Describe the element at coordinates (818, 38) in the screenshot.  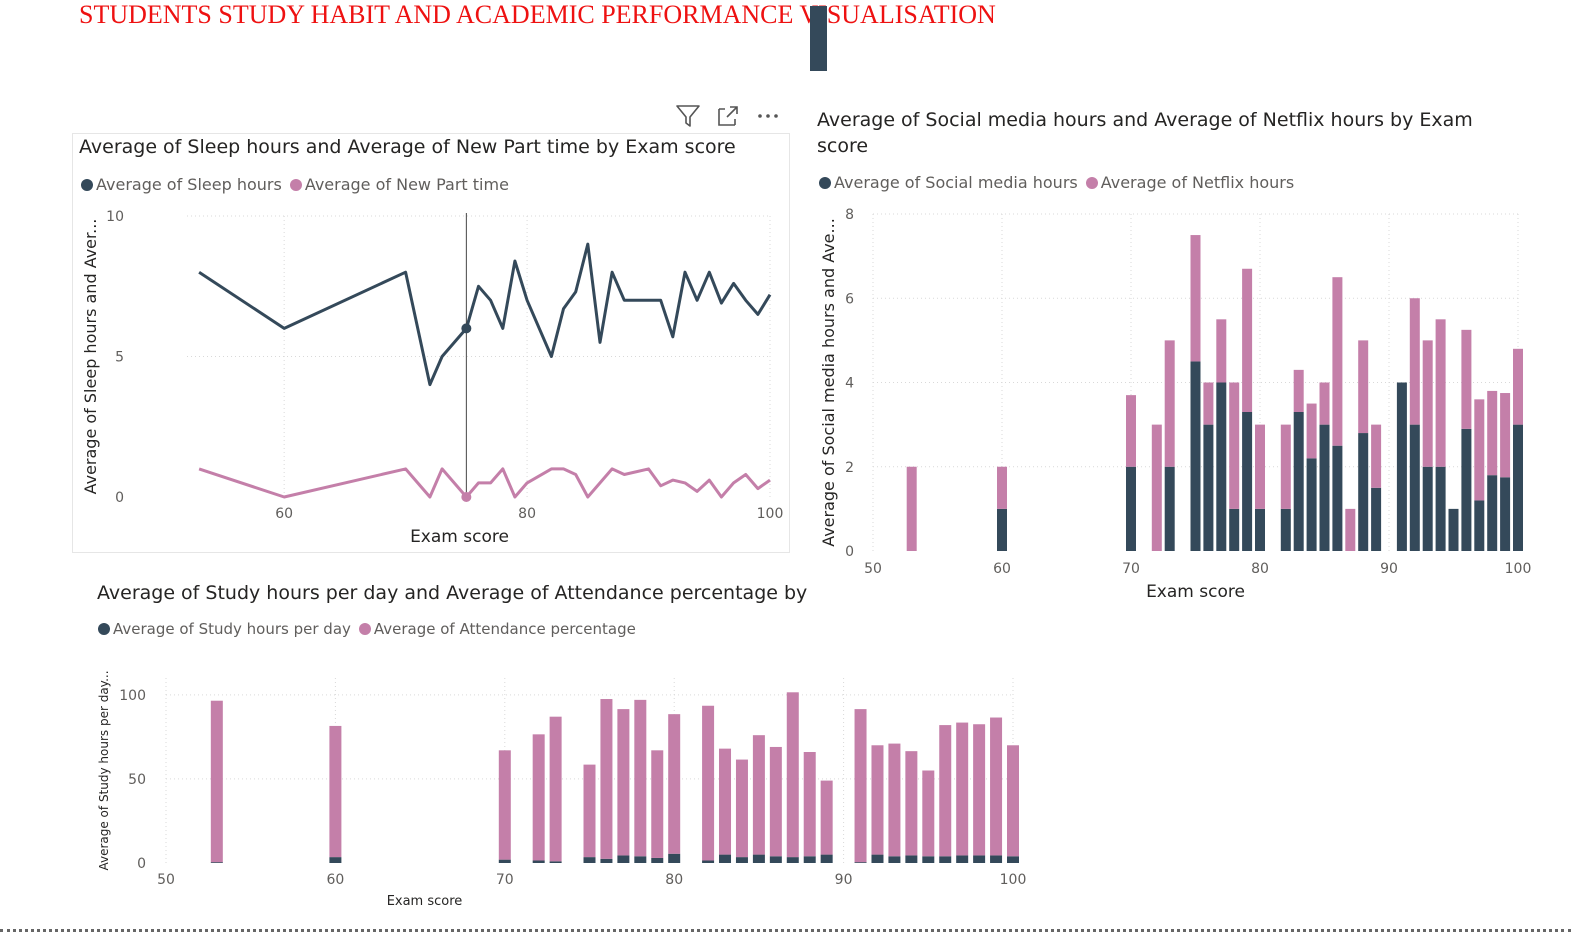
I see `text-cursor-block` at that location.